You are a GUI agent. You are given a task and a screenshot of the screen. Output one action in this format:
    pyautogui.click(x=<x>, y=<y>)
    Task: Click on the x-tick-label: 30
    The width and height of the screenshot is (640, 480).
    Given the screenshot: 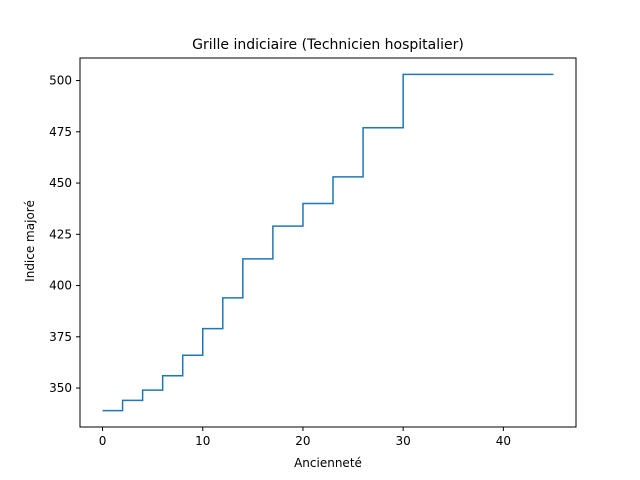 What is the action you would take?
    pyautogui.click(x=403, y=441)
    